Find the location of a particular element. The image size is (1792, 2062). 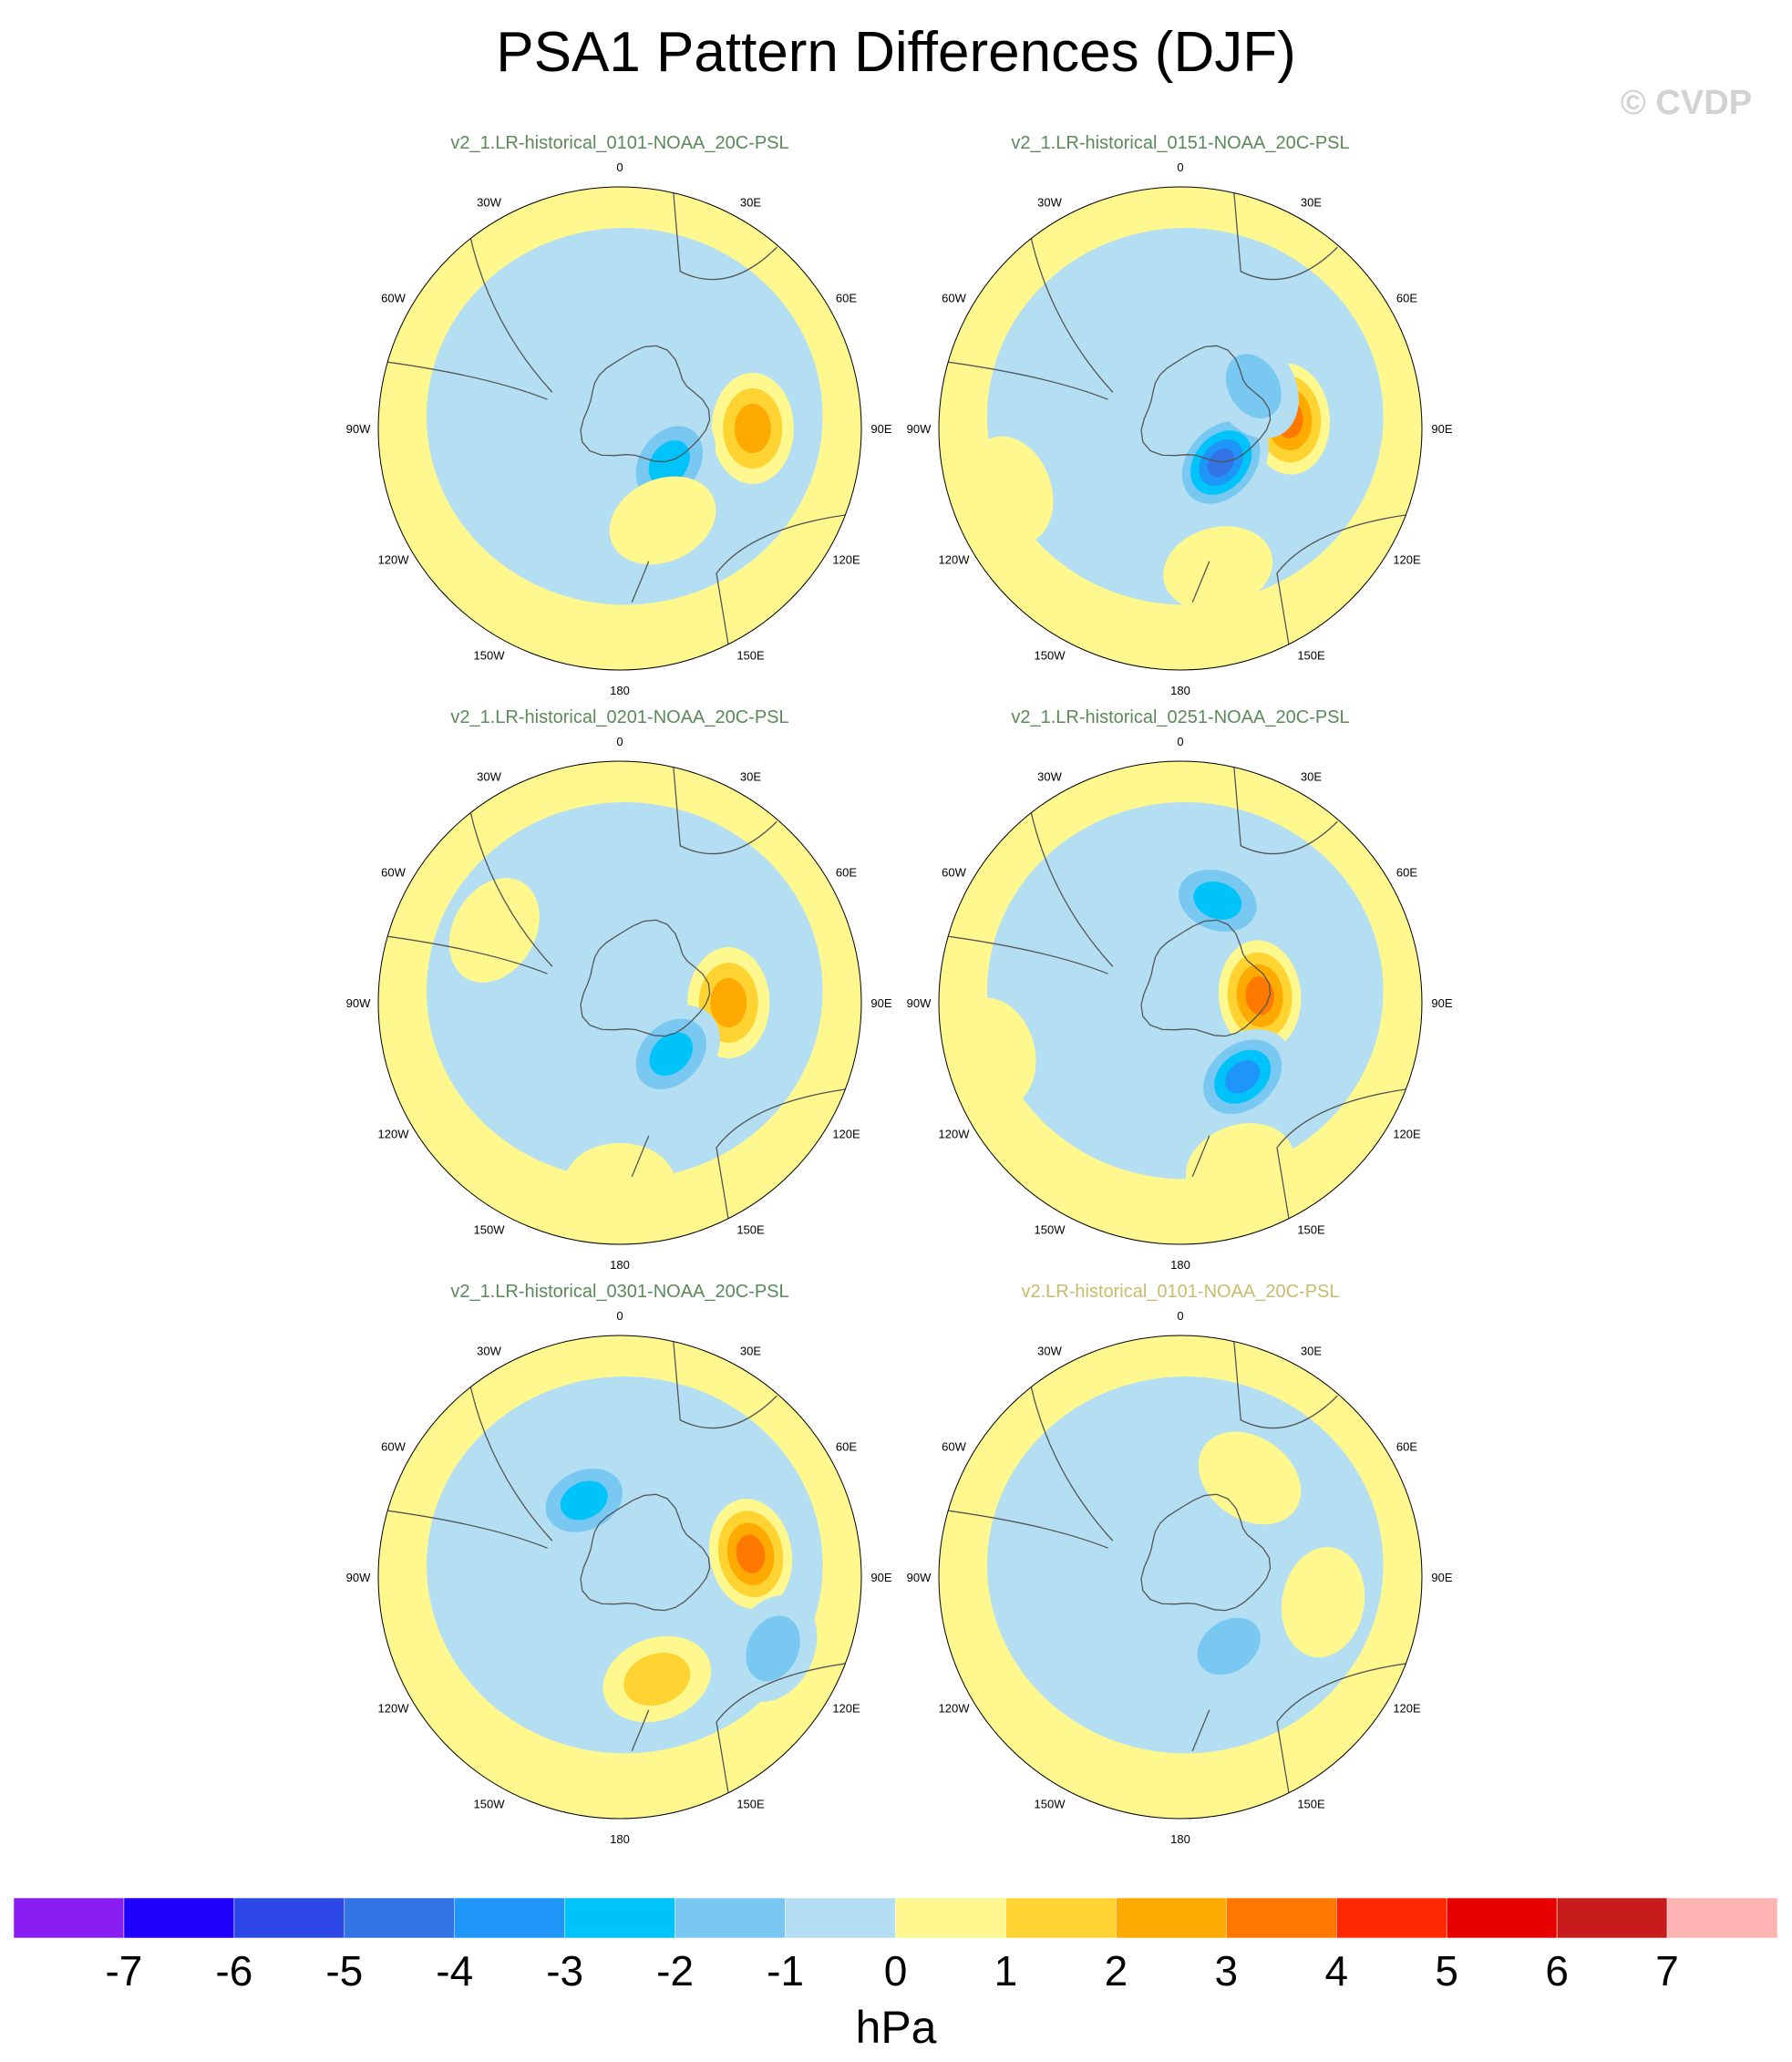

colorbar: -7 -6 -5 -4 -3 -2 -1 0 1 2 3 4 5 6 7 is located at coordinates (895, 1946).